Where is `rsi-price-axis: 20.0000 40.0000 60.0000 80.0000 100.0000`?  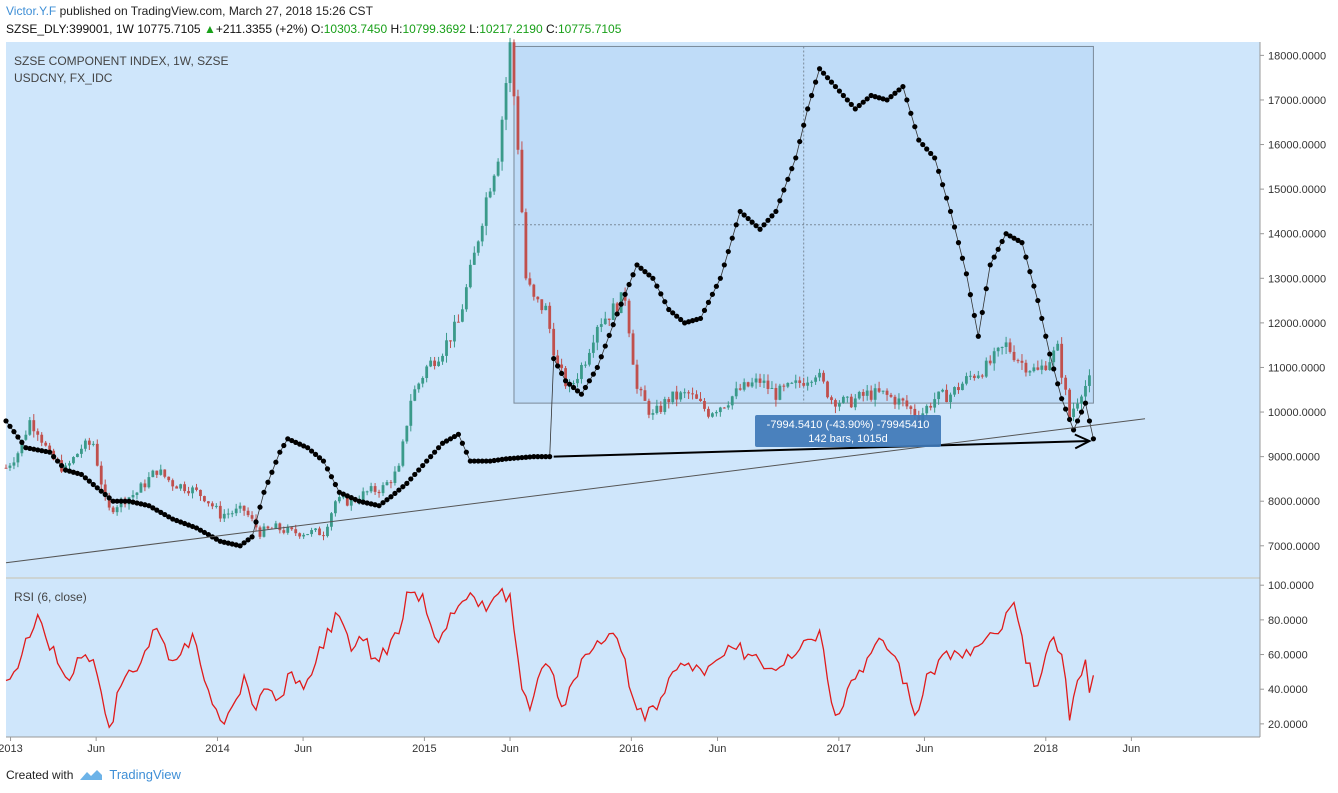
rsi-price-axis: 20.0000 40.0000 60.0000 80.0000 100.0000 is located at coordinates (1287, 655).